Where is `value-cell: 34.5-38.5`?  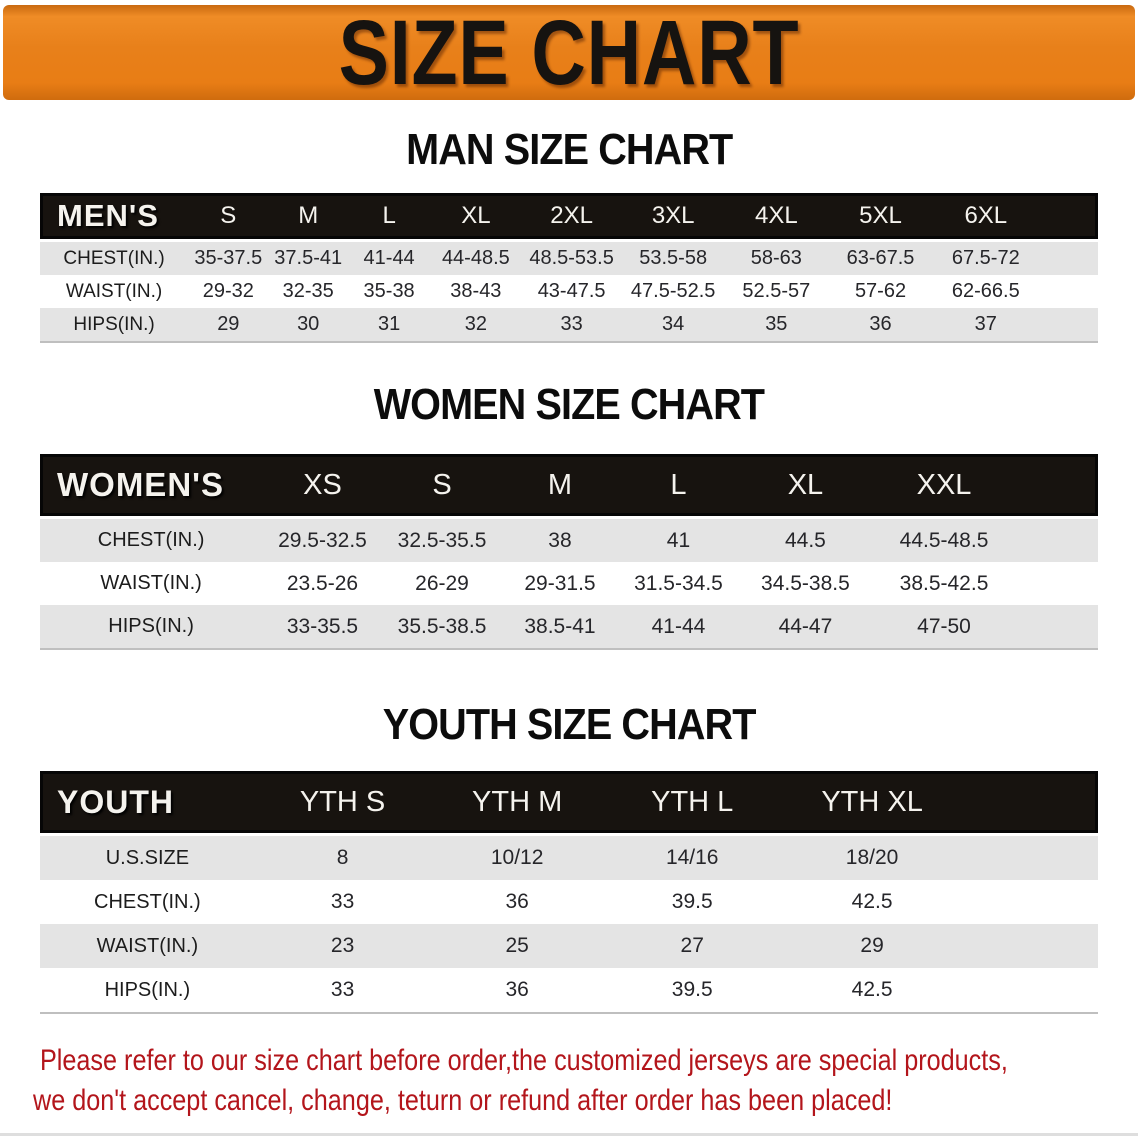 value-cell: 34.5-38.5 is located at coordinates (805, 583).